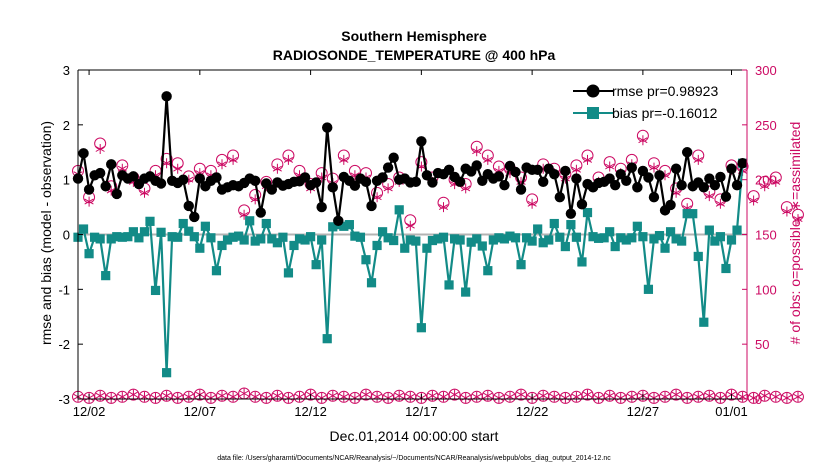  I want to click on x-tick-label: 01/01, so click(731, 411).